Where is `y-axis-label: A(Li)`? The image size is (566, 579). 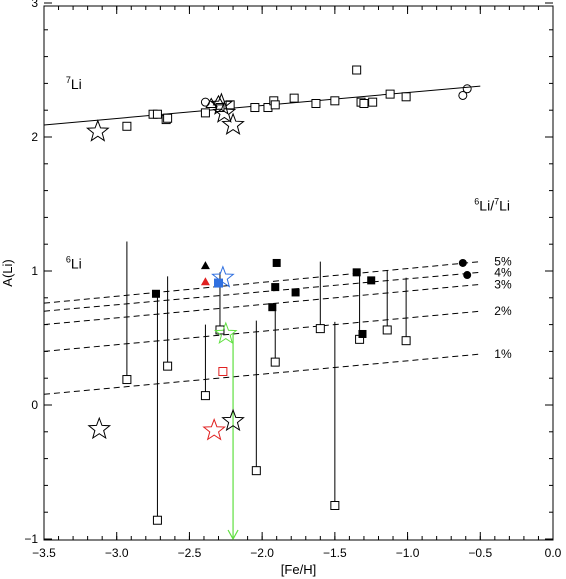 y-axis-label: A(Li) is located at coordinates (7, 272).